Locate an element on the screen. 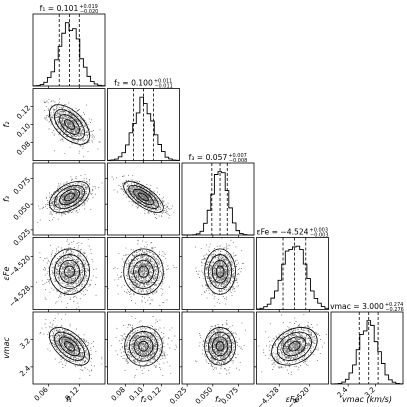 The height and width of the screenshot is (407, 407). title-f3: f₃ = 0.057+0.007 −0.008 is located at coordinates (218, 158).